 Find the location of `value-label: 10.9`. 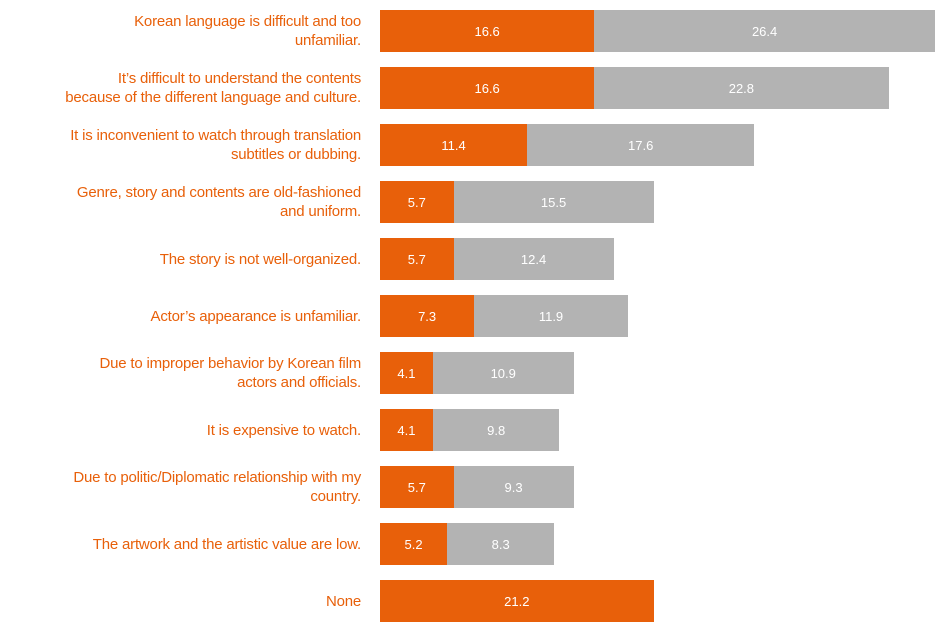

value-label: 10.9 is located at coordinates (503, 373).